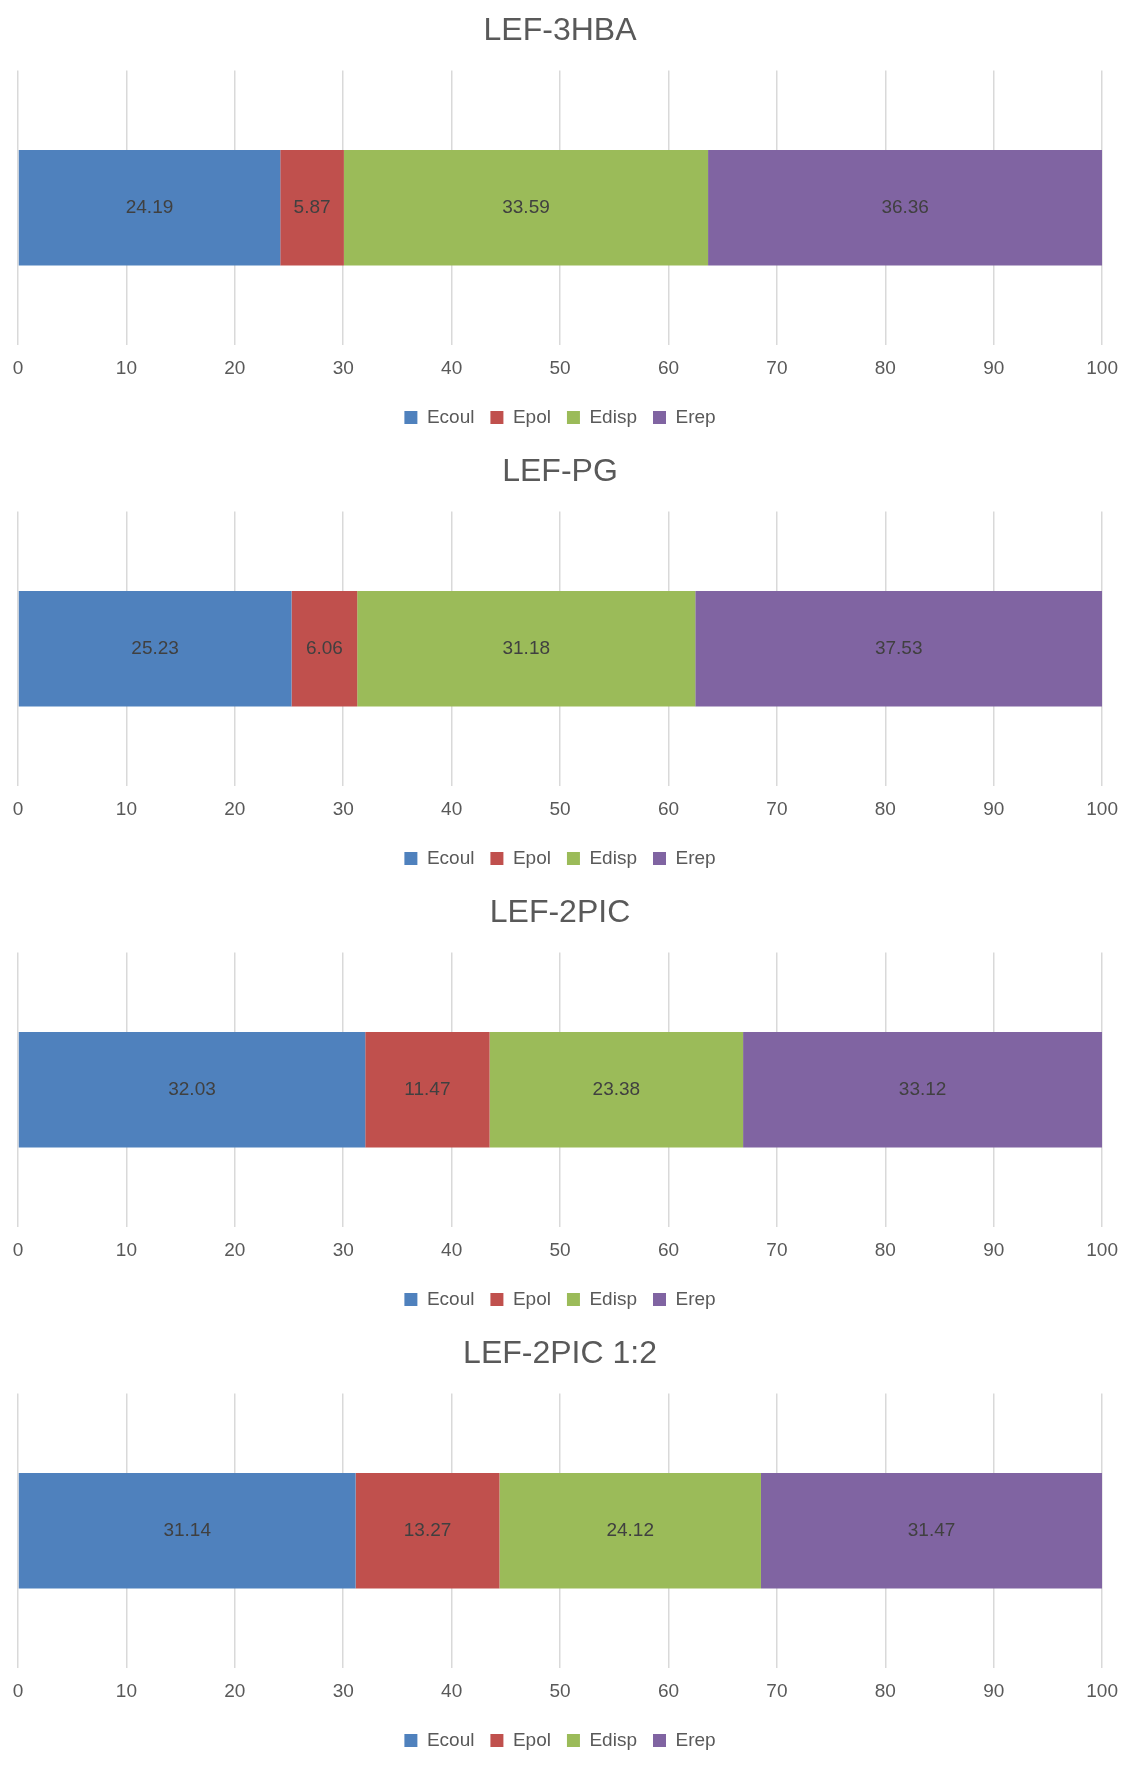 The width and height of the screenshot is (1130, 1767). I want to click on data-label: 23.38, so click(616, 1089).